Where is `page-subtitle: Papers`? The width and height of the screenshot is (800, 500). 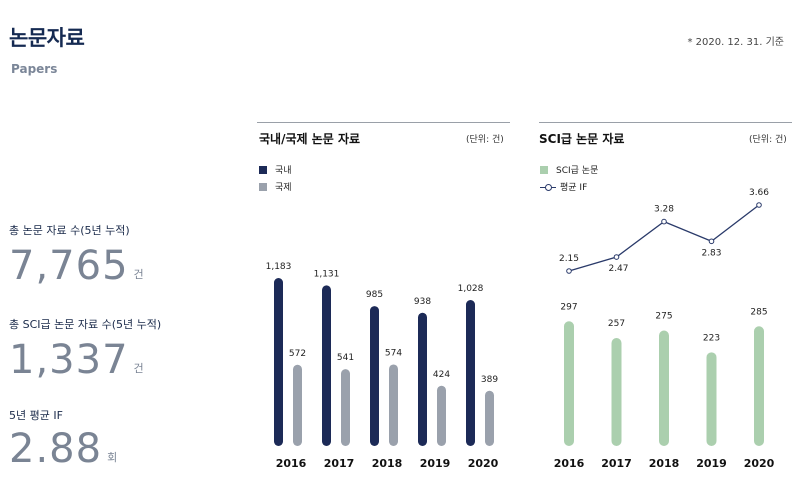 page-subtitle: Papers is located at coordinates (34, 69).